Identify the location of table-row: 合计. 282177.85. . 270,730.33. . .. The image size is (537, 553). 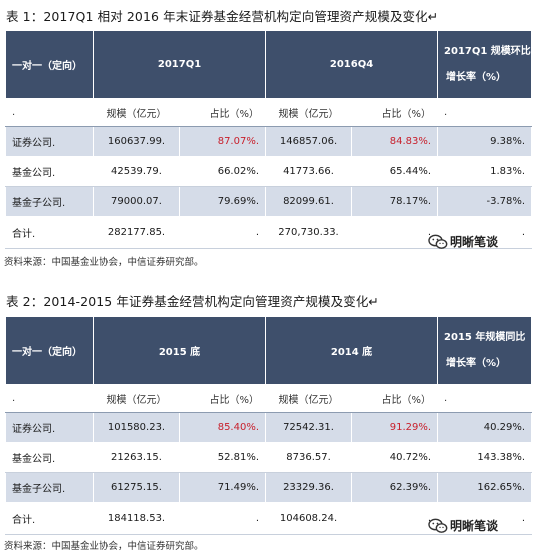
(269, 232).